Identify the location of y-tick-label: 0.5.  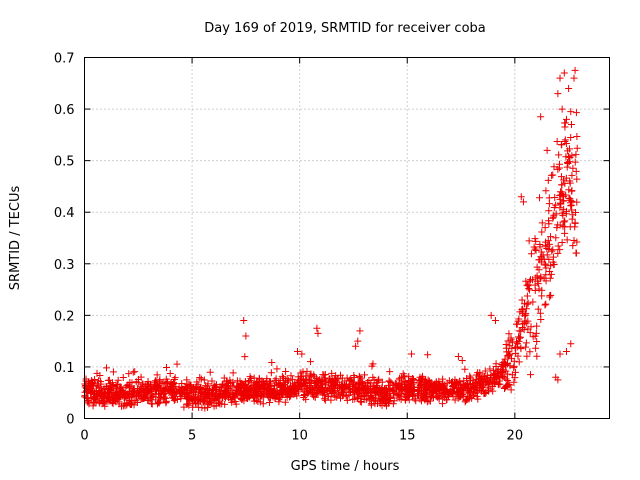
(64, 162).